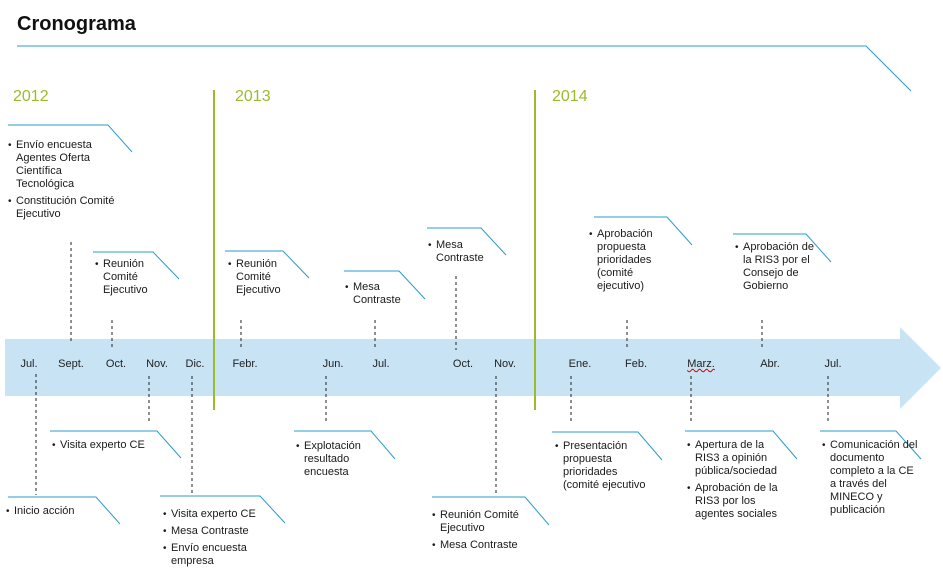 The image size is (943, 574). What do you see at coordinates (218, 555) in the screenshot?
I see `event-item: Envío encuesta empresa` at bounding box center [218, 555].